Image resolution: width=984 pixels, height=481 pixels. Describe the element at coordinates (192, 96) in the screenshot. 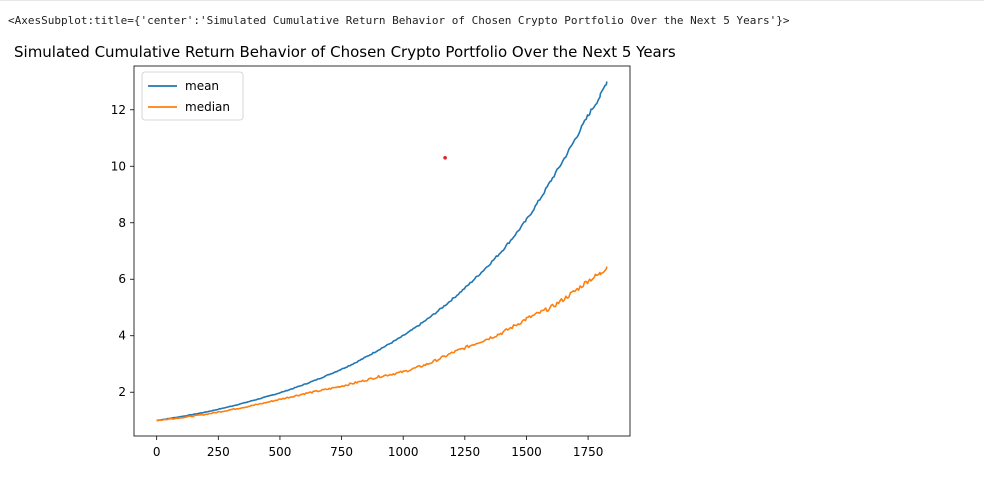

I see `legend-box` at that location.